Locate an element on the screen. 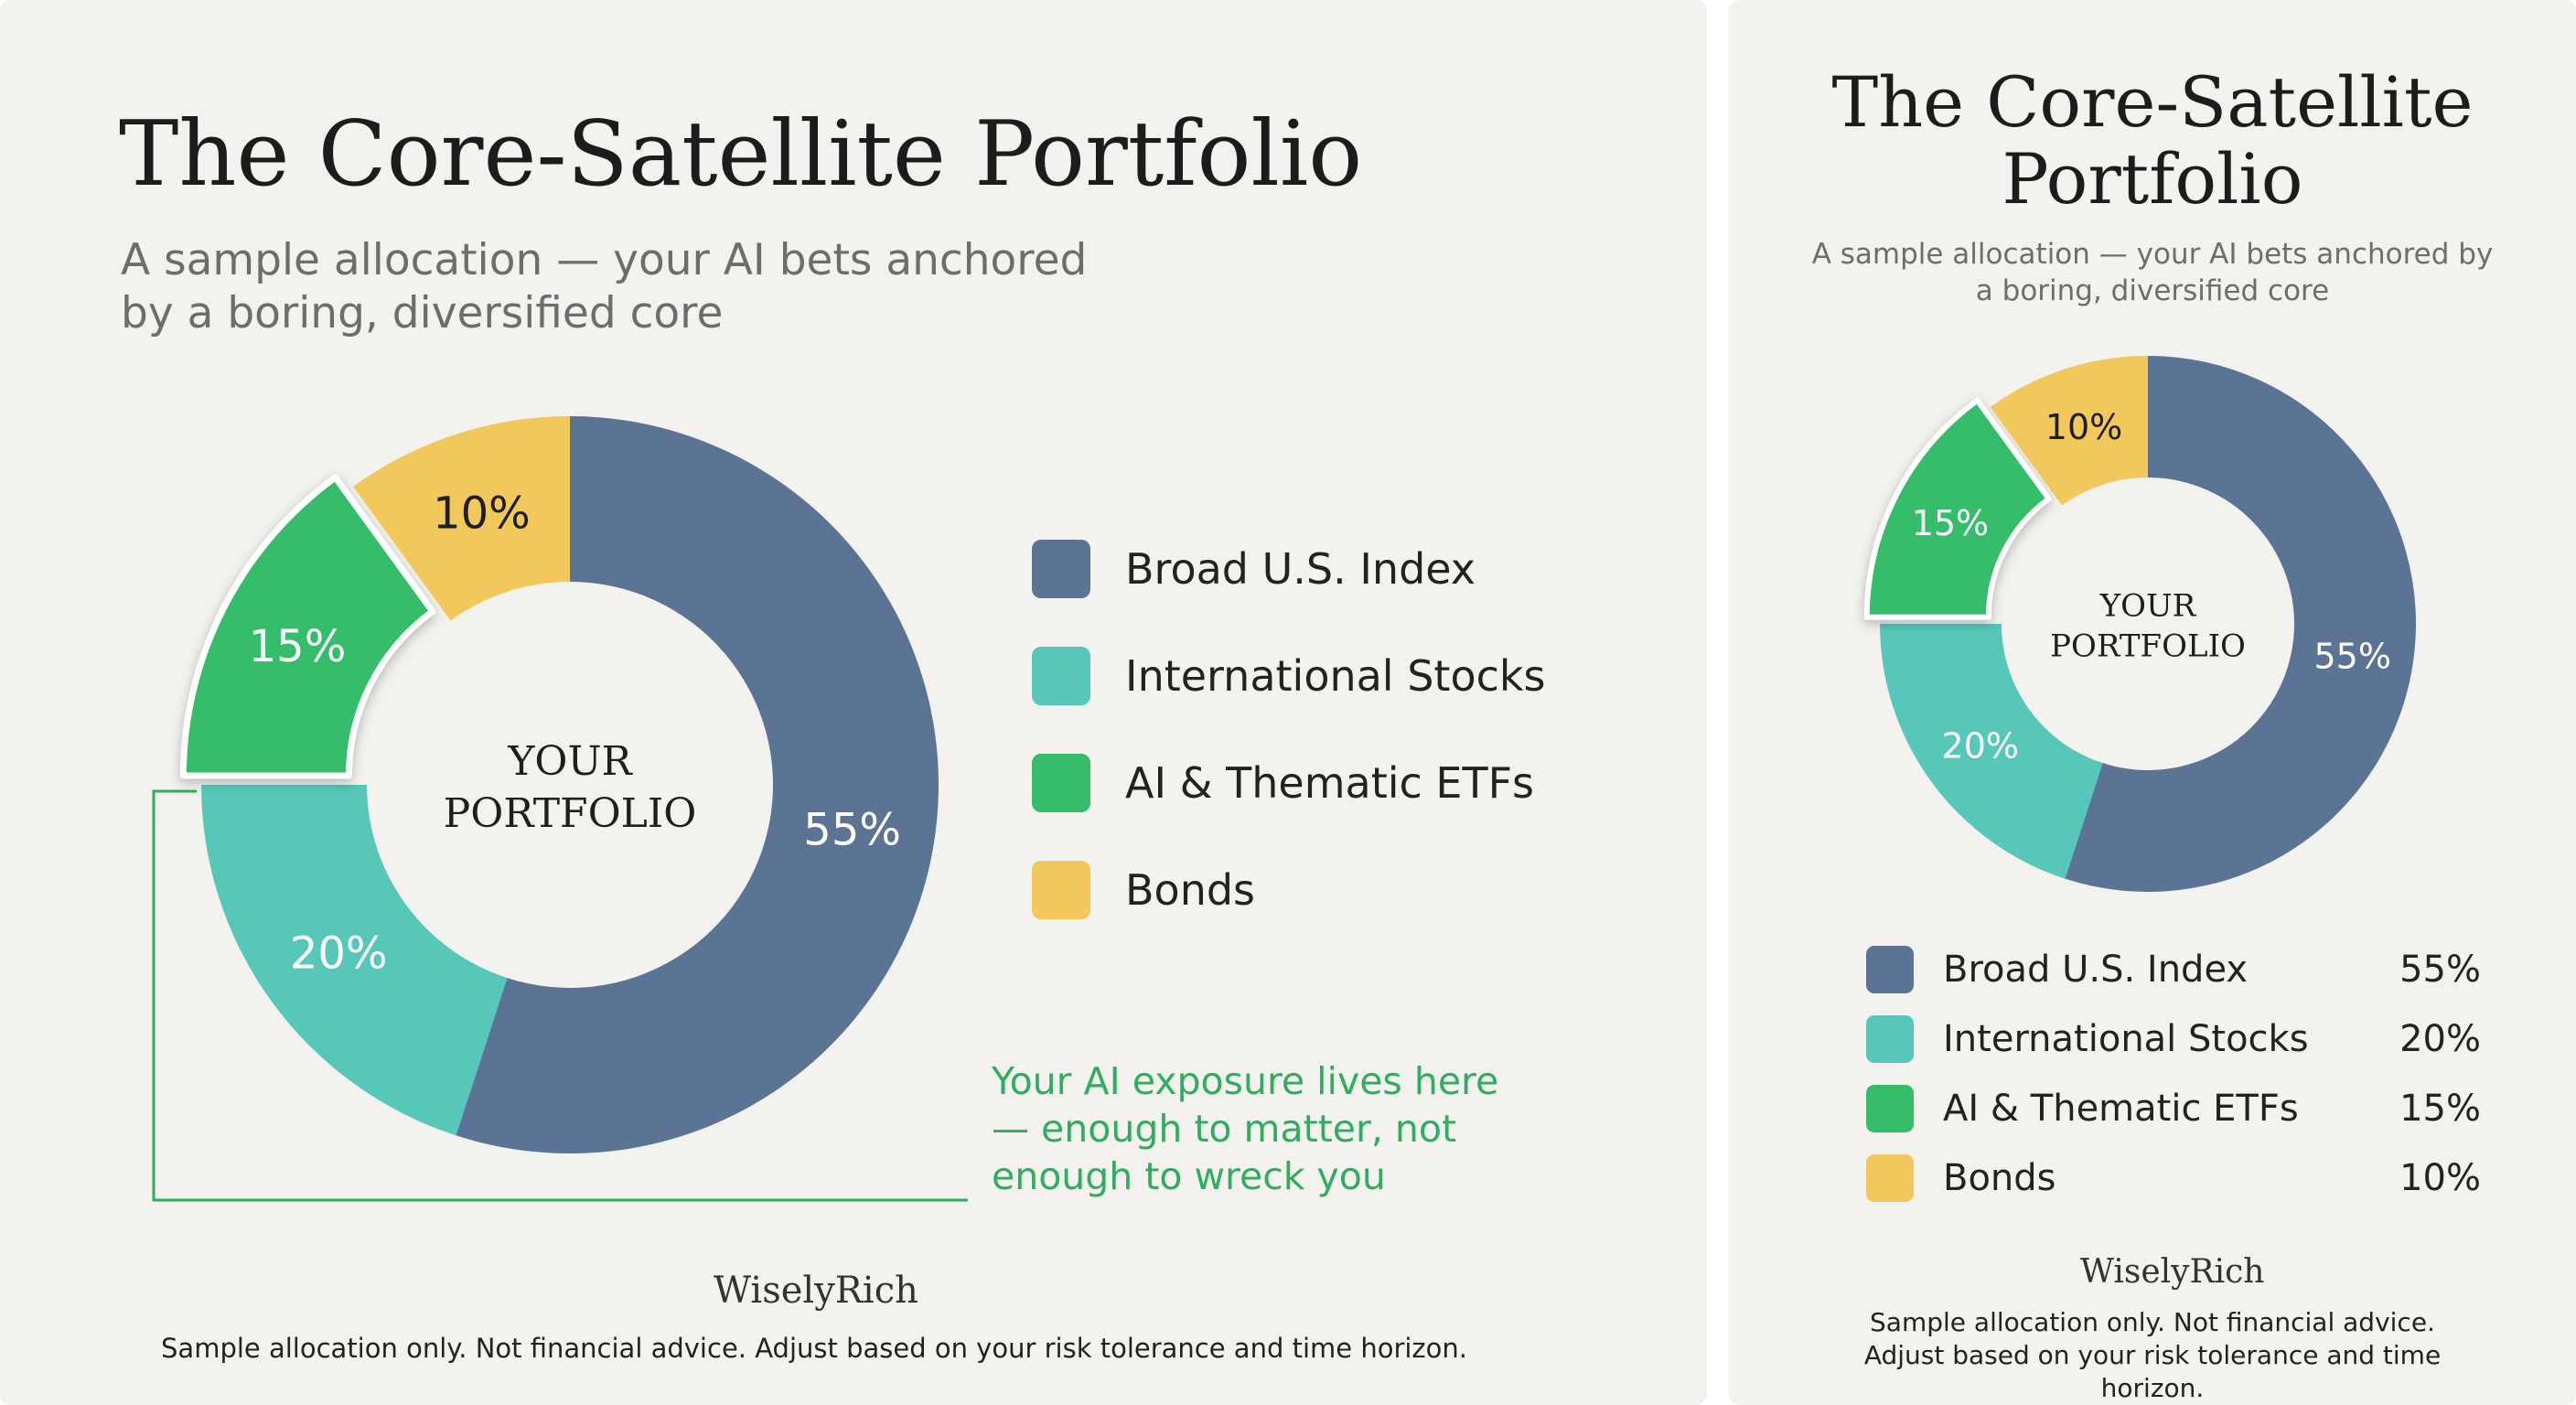 This screenshot has height=1405, width=2576. donut-hole is located at coordinates (570, 785).